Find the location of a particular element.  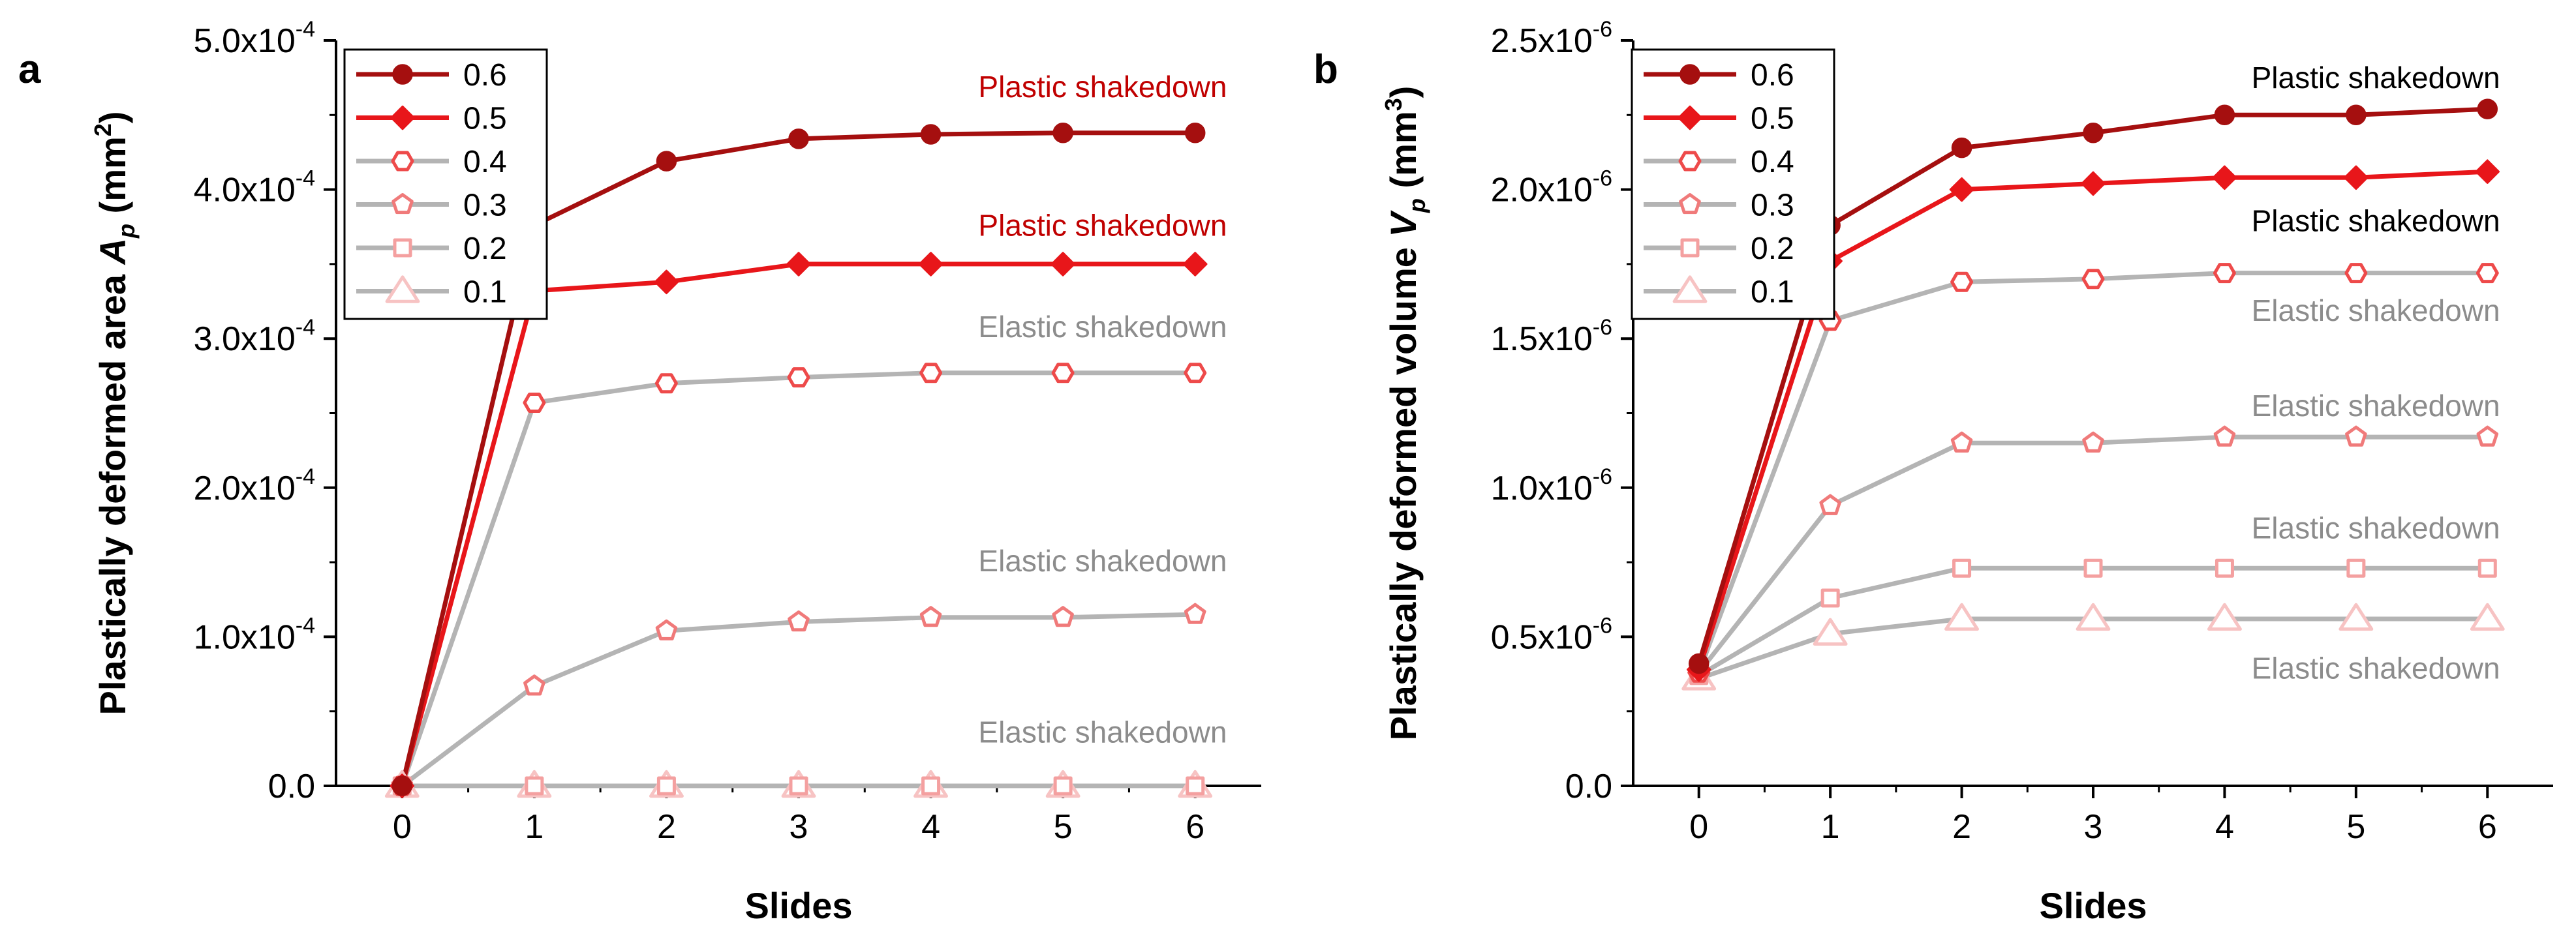

legend-label: 0.4 is located at coordinates (485, 162).